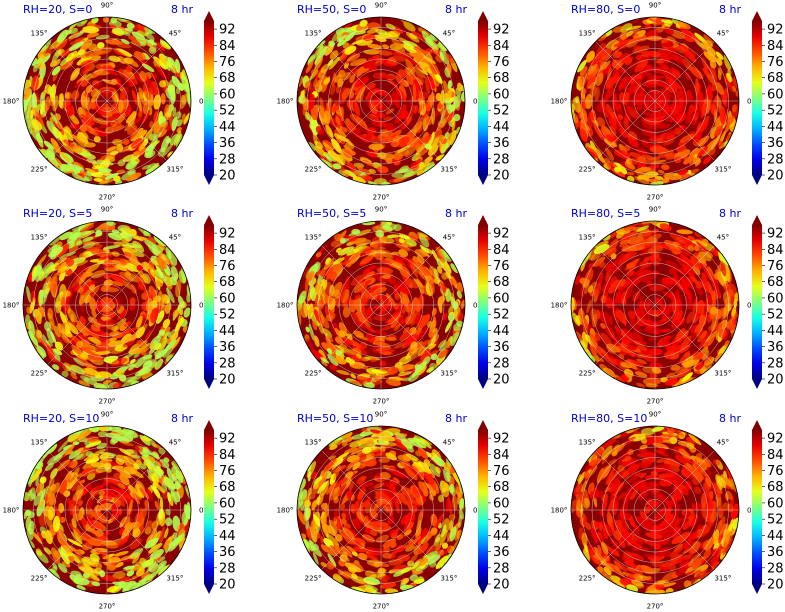  I want to click on angle-tick-label: 45°, so click(723, 34).